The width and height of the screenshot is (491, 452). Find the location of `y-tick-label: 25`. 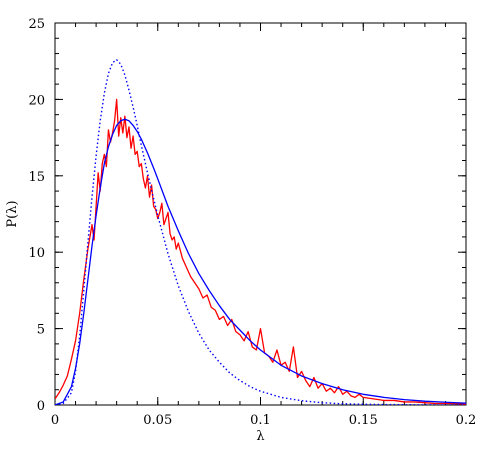

y-tick-label: 25 is located at coordinates (36, 24).